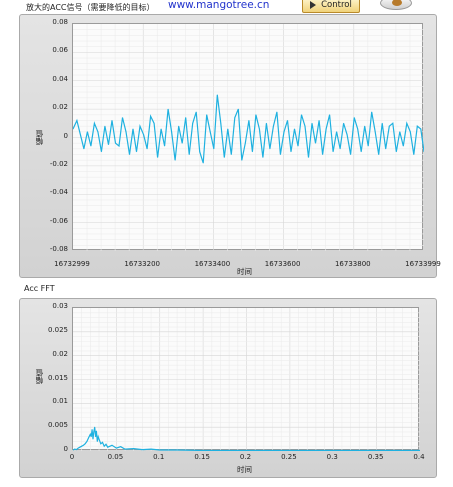 This screenshot has height=487, width=453. I want to click on fft-y-tick-label: 0.02, so click(60, 353).